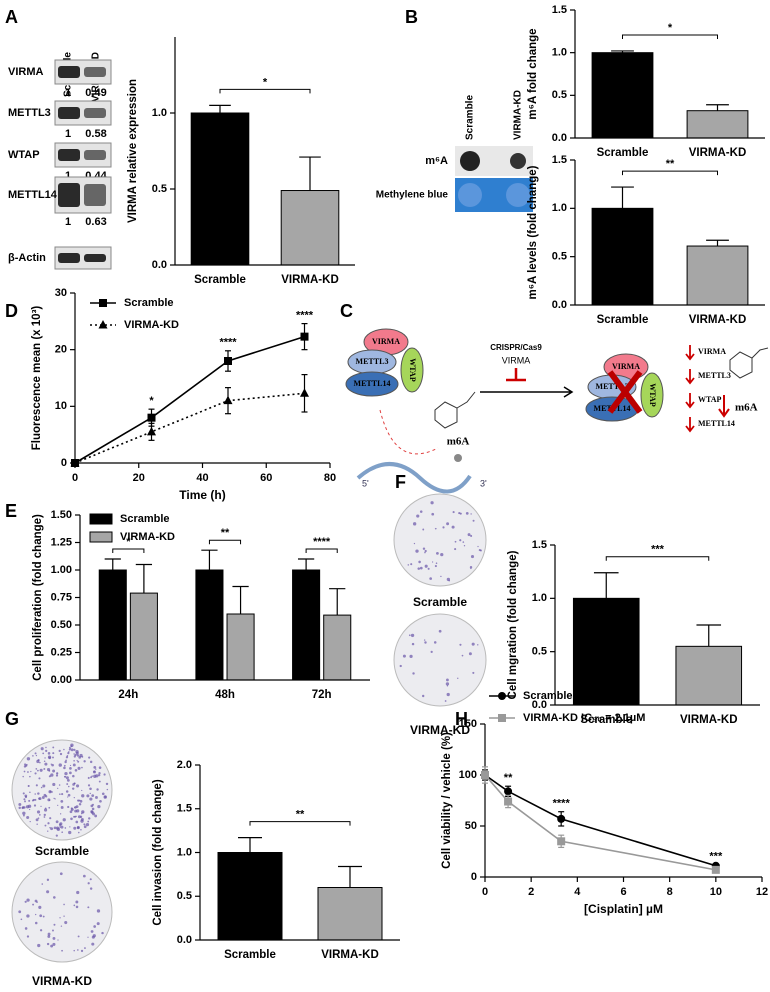 The image size is (770, 992). What do you see at coordinates (414, 478) in the screenshot?
I see `rna-strand` at bounding box center [414, 478].